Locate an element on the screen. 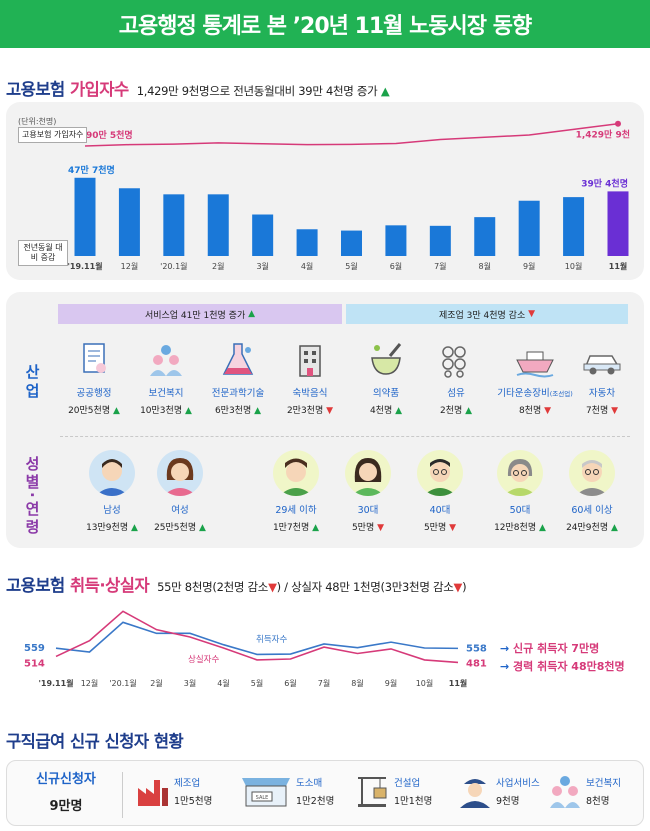 The height and width of the screenshot is (831, 650). store-icon: SALE is located at coordinates (266, 792).